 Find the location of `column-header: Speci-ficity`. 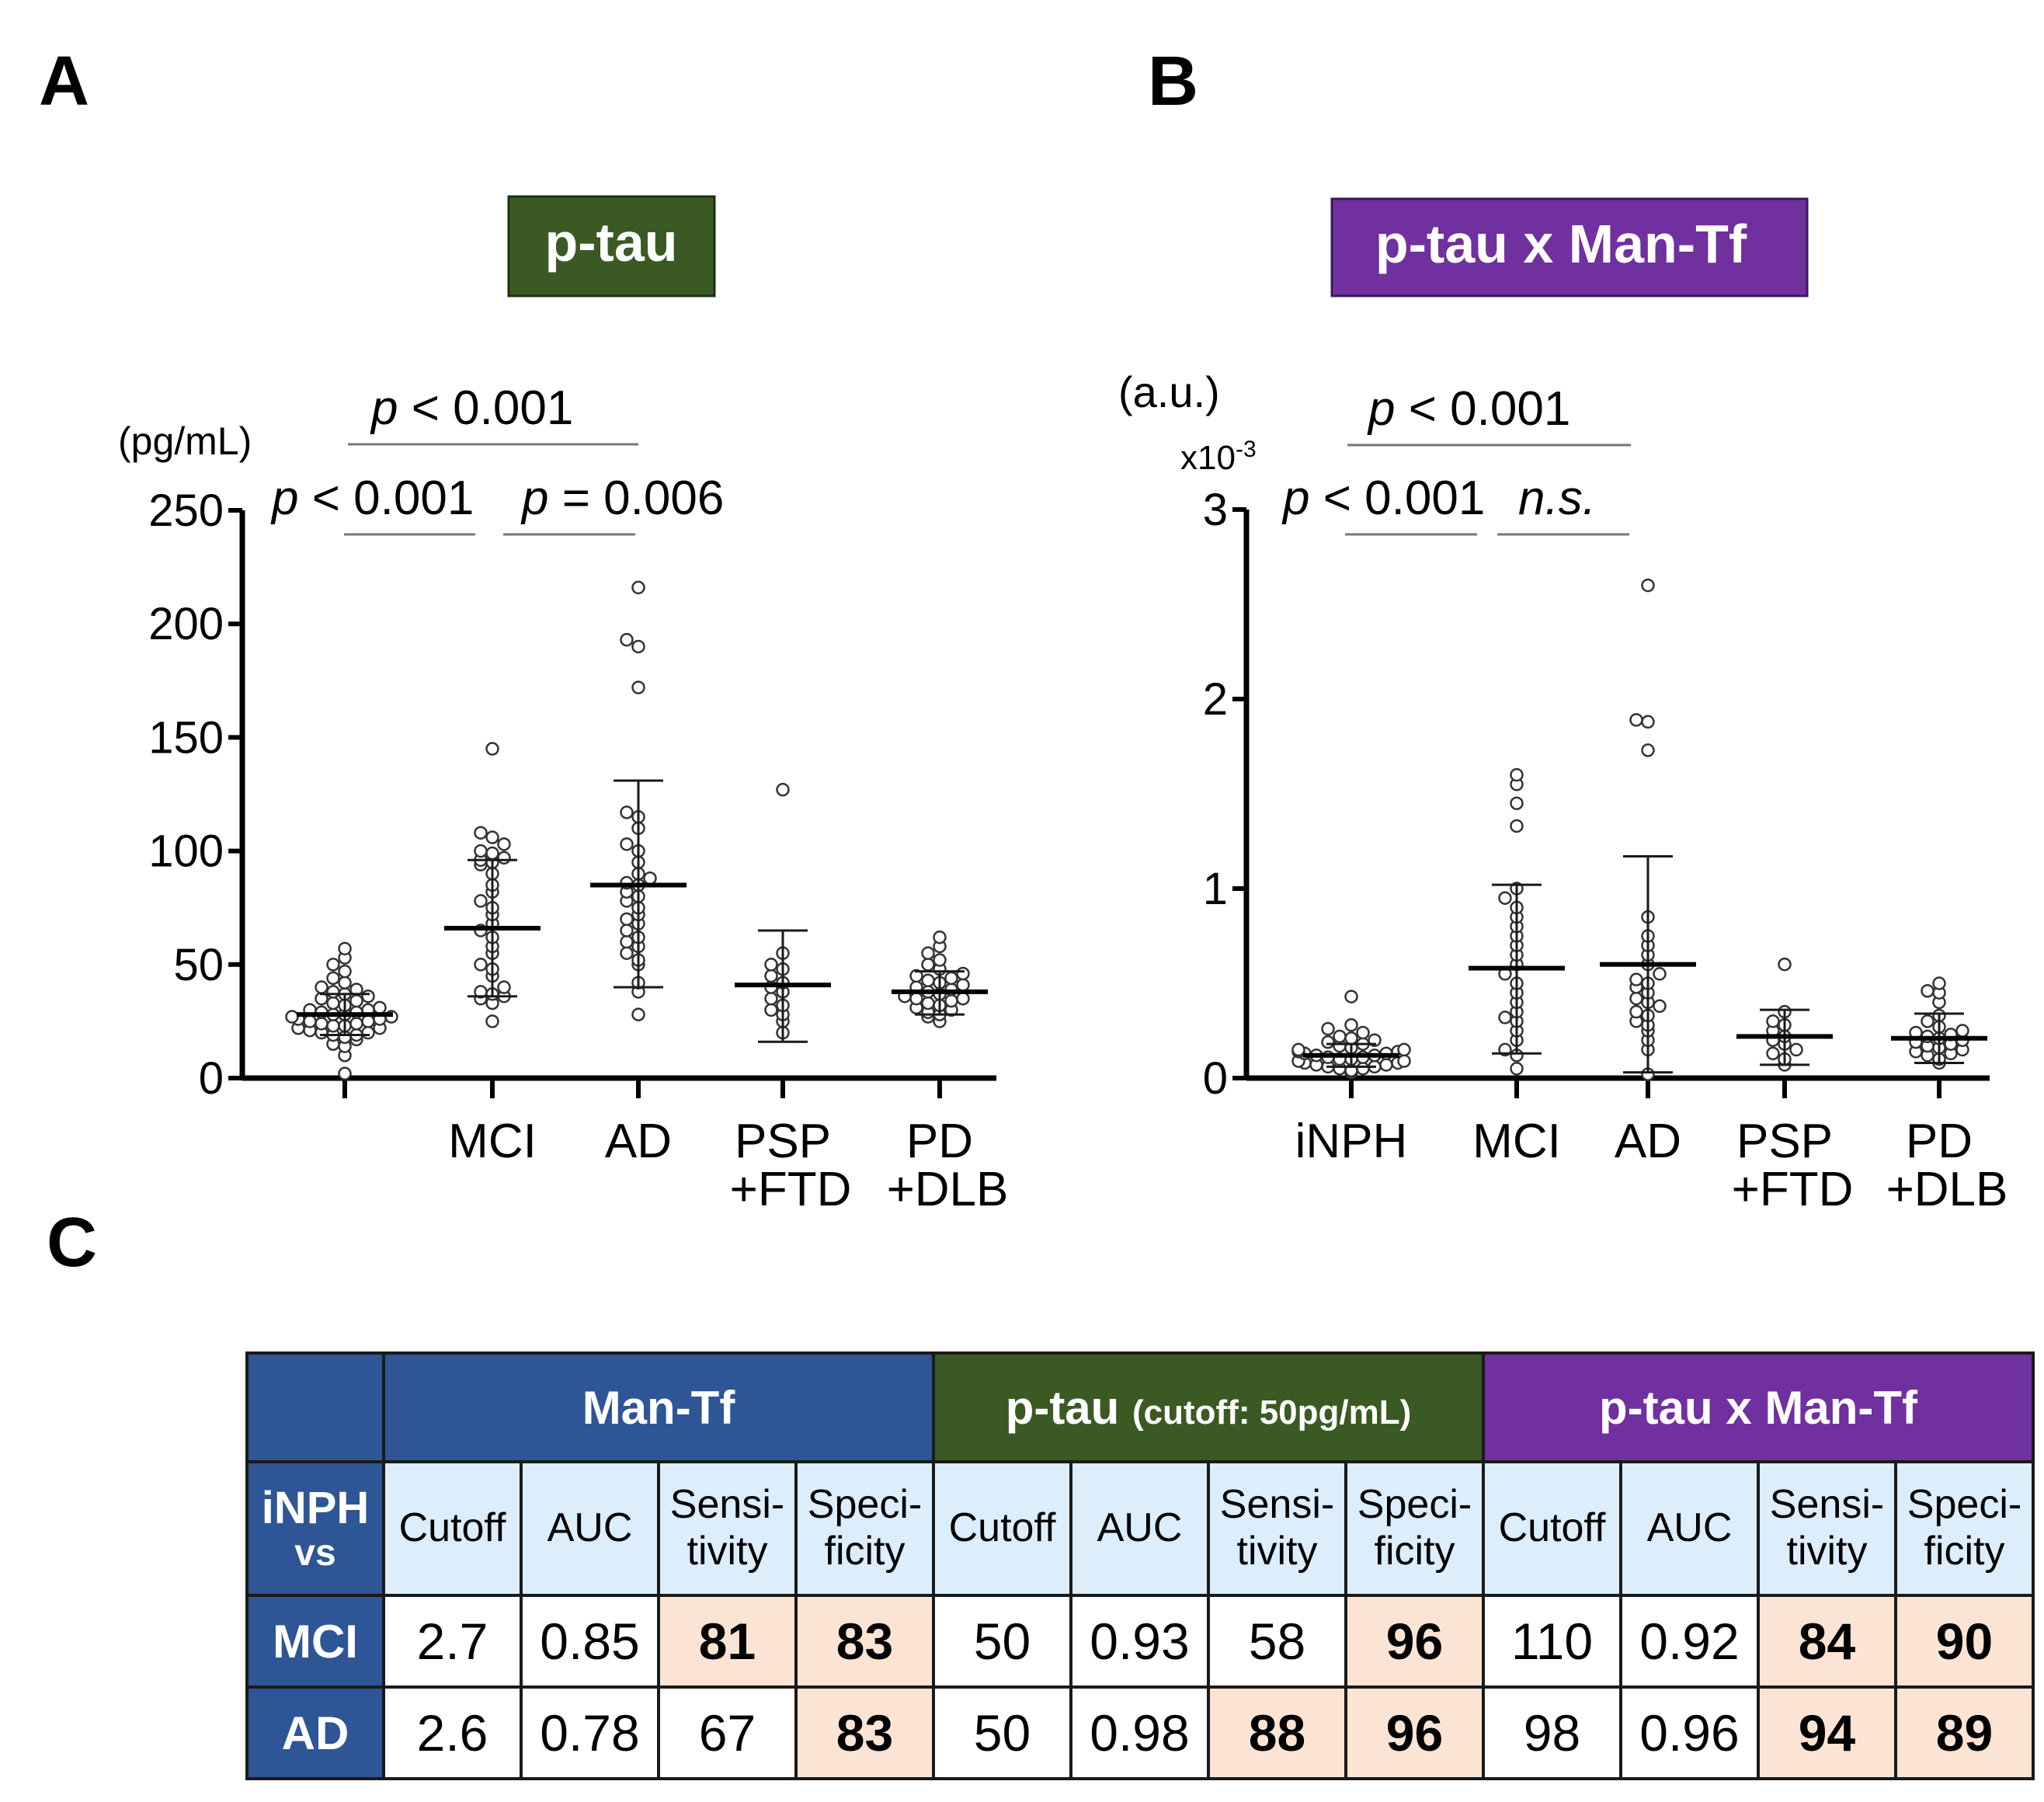

column-header: Speci-ficity is located at coordinates (1964, 1528).